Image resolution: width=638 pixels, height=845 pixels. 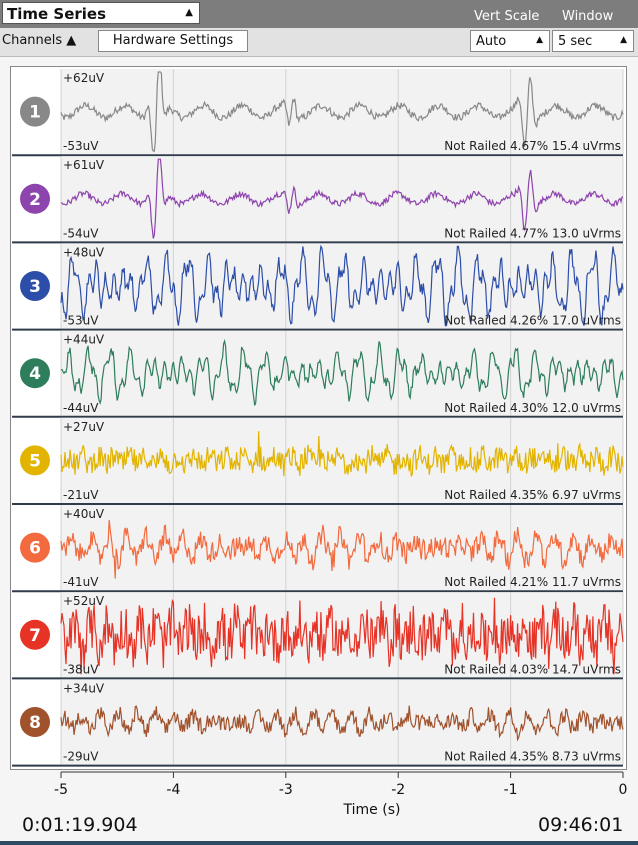 What do you see at coordinates (84, 252) in the screenshot?
I see `channel-max-label: +48uV` at bounding box center [84, 252].